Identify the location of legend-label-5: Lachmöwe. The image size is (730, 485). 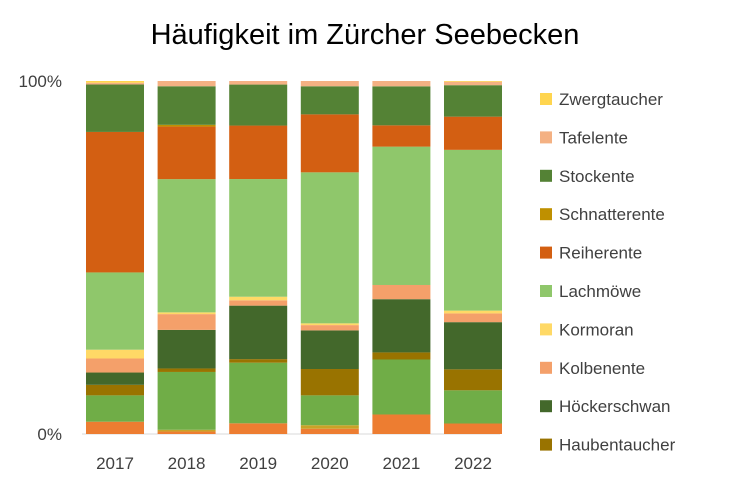
(600, 291).